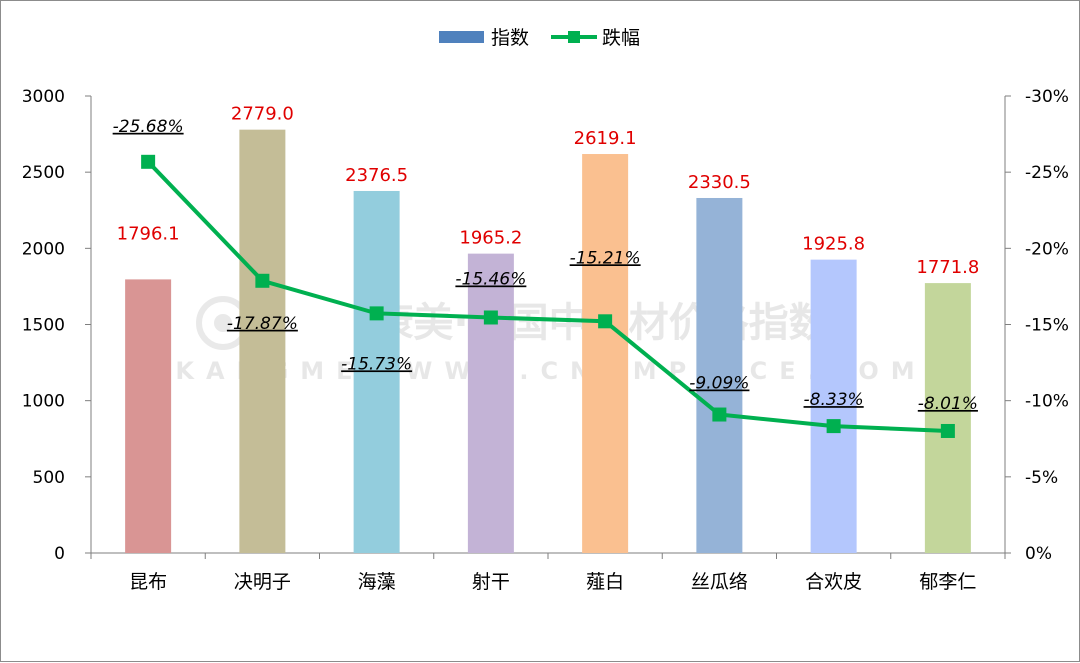 This screenshot has height=663, width=1080. What do you see at coordinates (1038, 554) in the screenshot?
I see `right-tick-label: 0%` at bounding box center [1038, 554].